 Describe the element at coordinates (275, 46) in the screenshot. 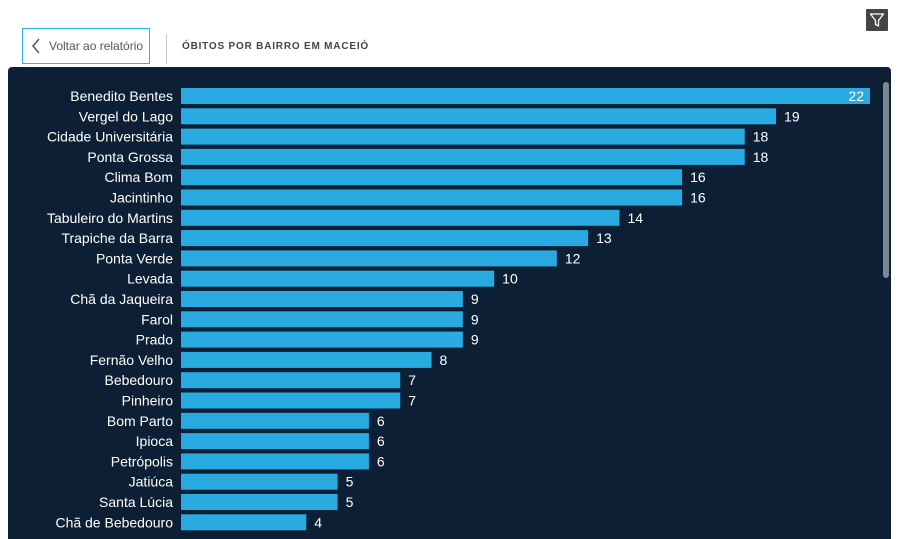

I see `page-title: ÓBITOS POR BAIRRO EM MACEIÓ` at that location.